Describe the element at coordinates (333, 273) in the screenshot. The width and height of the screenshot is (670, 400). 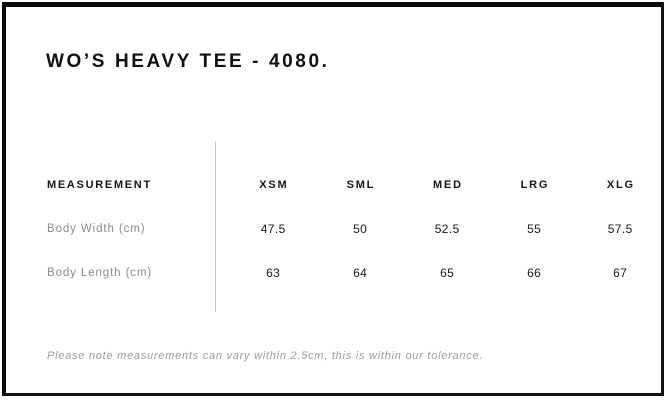
I see `table-row: Body Length (cm) 63 64 65 66 67` at that location.